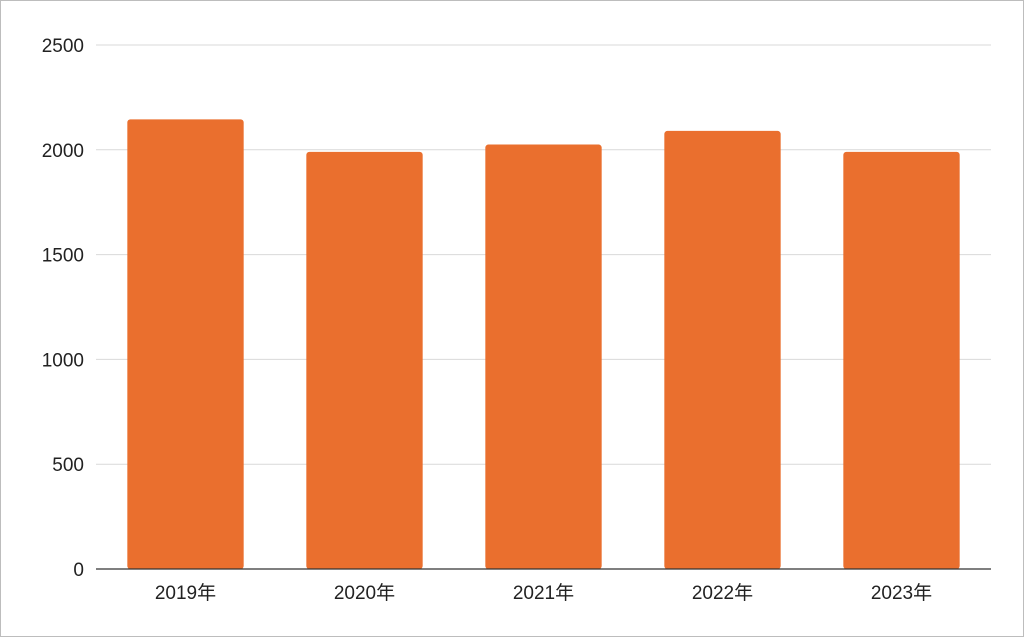 Image resolution: width=1024 pixels, height=637 pixels. What do you see at coordinates (543, 356) in the screenshot?
I see `bar-2021年` at bounding box center [543, 356].